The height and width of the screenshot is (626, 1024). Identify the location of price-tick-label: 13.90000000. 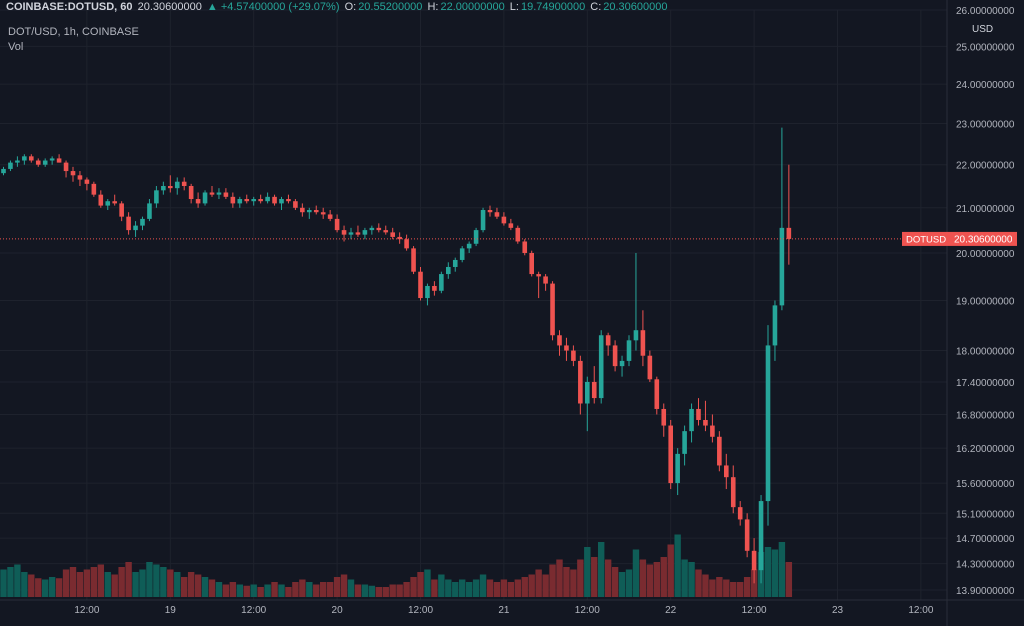
(985, 591).